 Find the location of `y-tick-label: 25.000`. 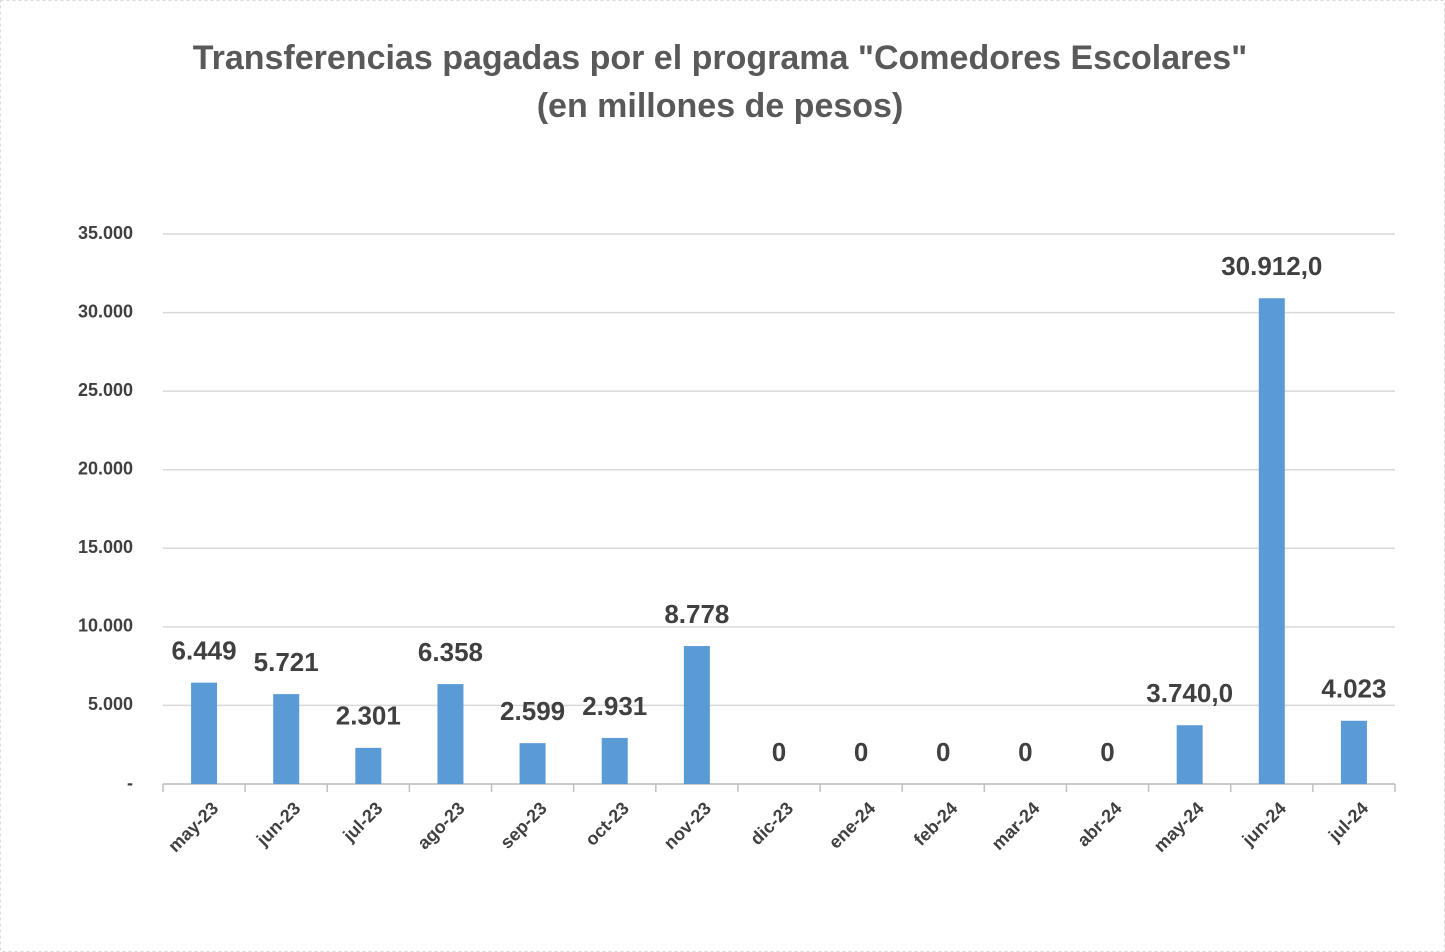

y-tick-label: 25.000 is located at coordinates (105, 390).